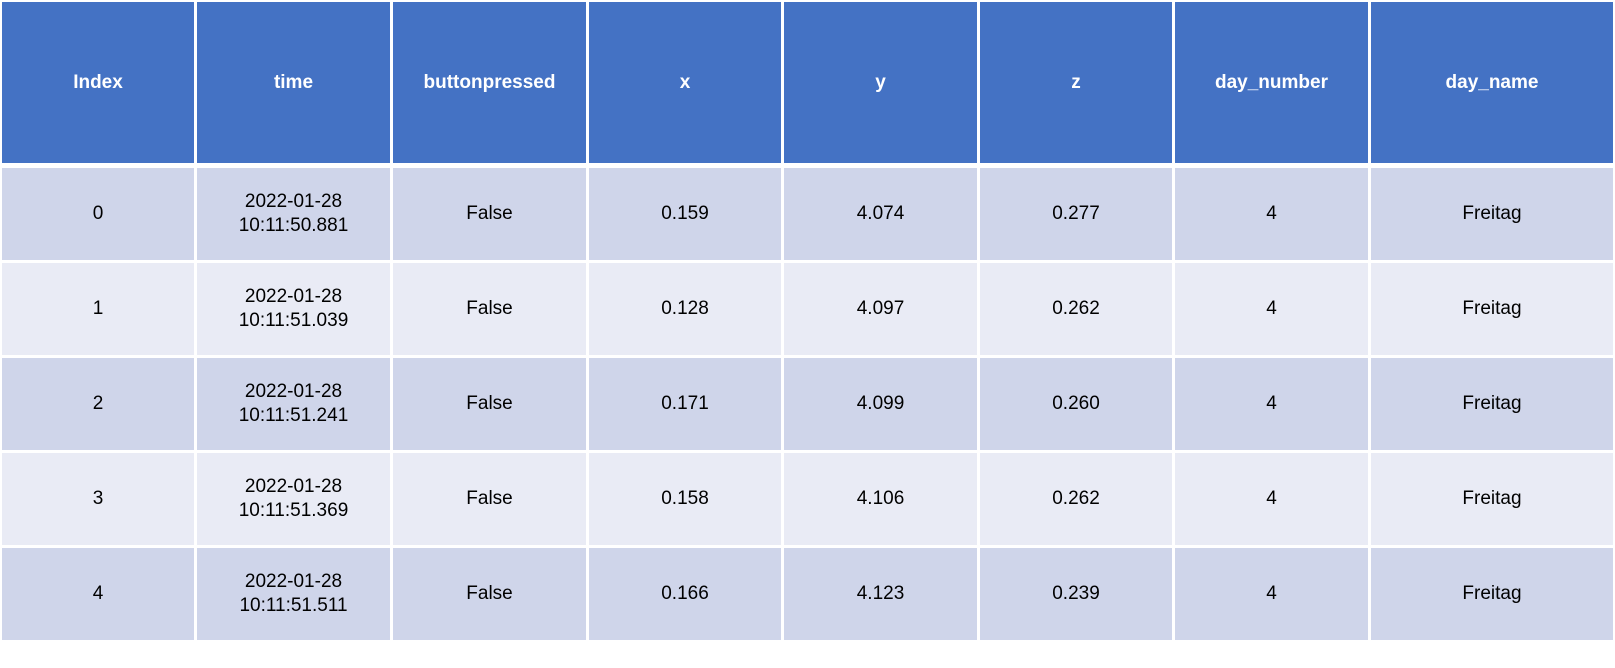  I want to click on cell-y: 4.074, so click(882, 215).